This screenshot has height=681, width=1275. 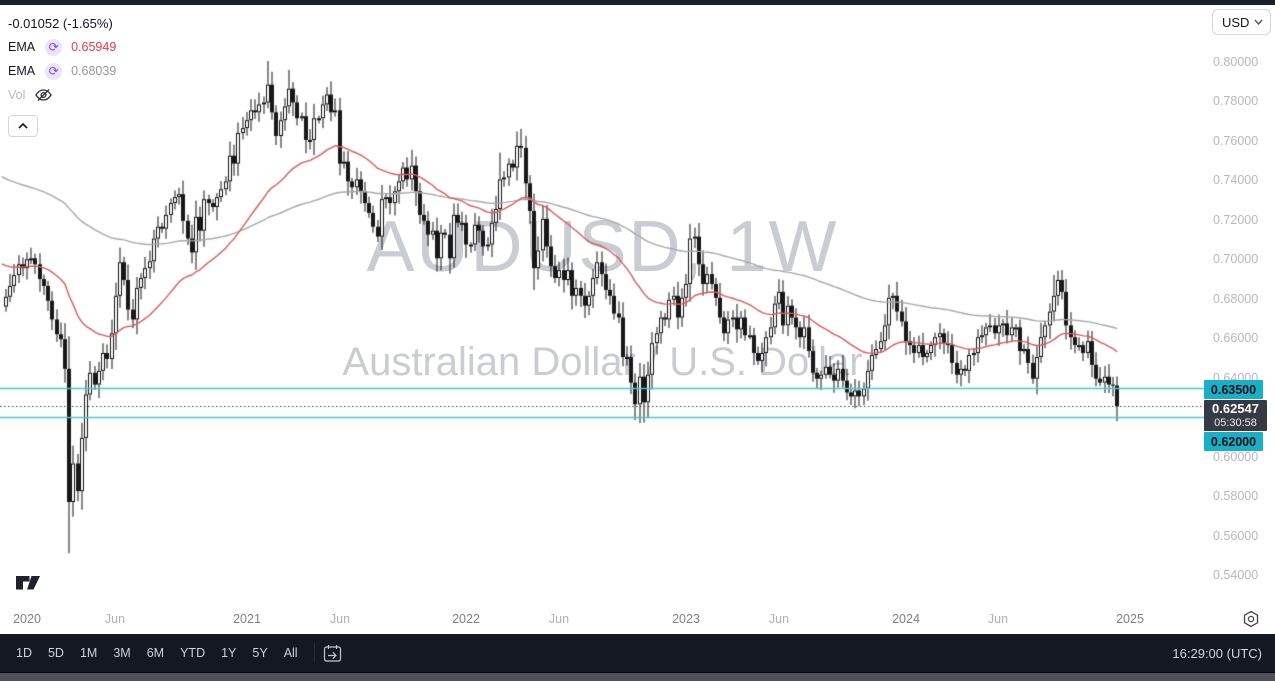 I want to click on last-price-label: 0.62547 05:30:58, so click(x=1235, y=415).